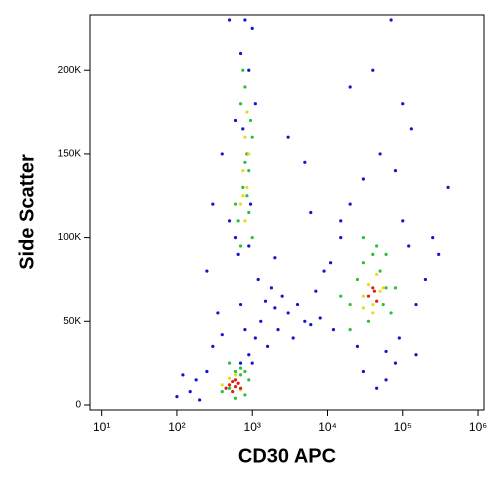 The width and height of the screenshot is (500, 485). I want to click on x-tick-label: 10⁶, so click(478, 427).